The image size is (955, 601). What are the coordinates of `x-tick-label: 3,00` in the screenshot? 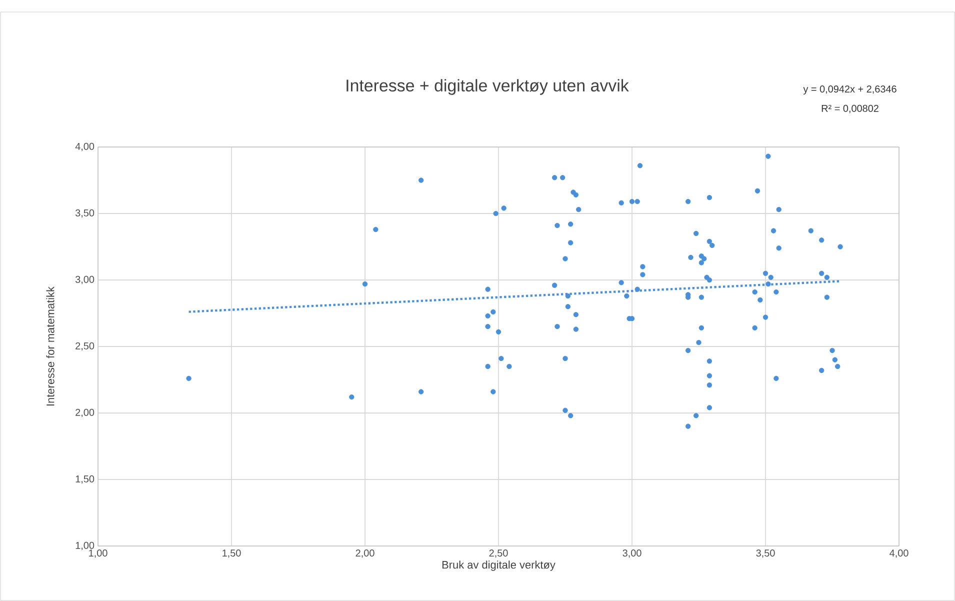 It's located at (632, 554).